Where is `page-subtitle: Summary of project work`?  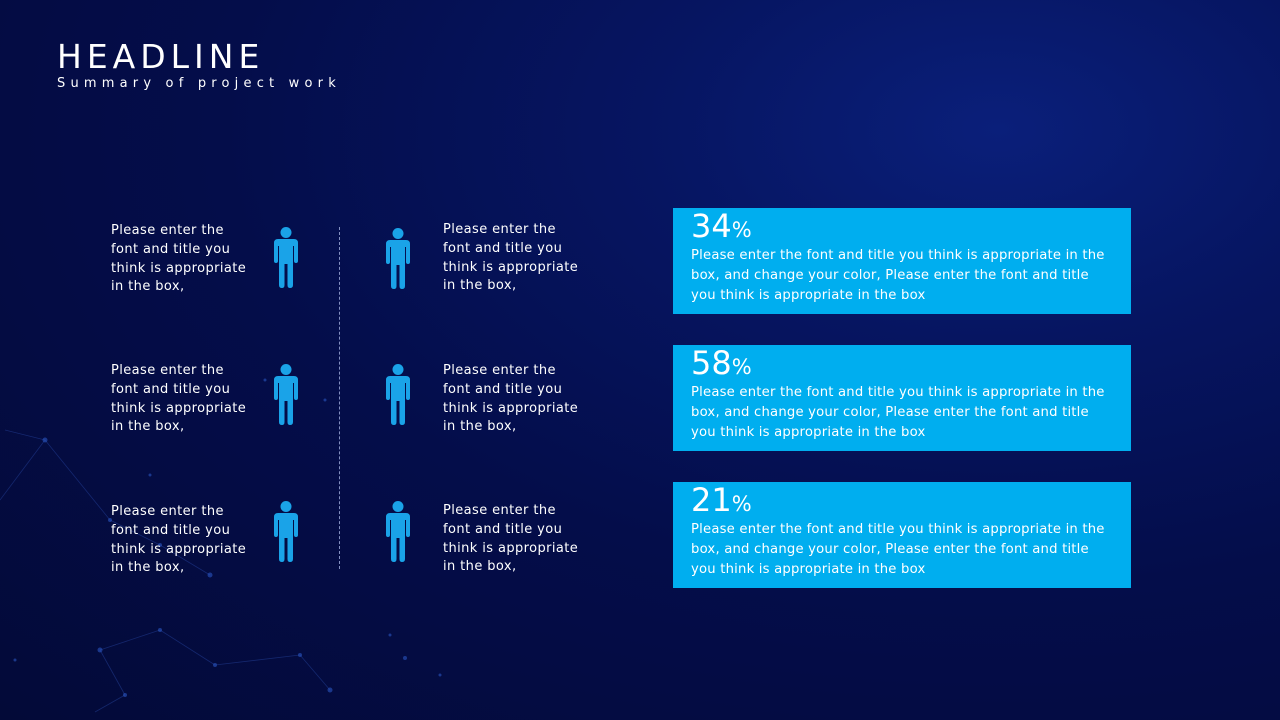
page-subtitle: Summary of project work is located at coordinates (199, 83).